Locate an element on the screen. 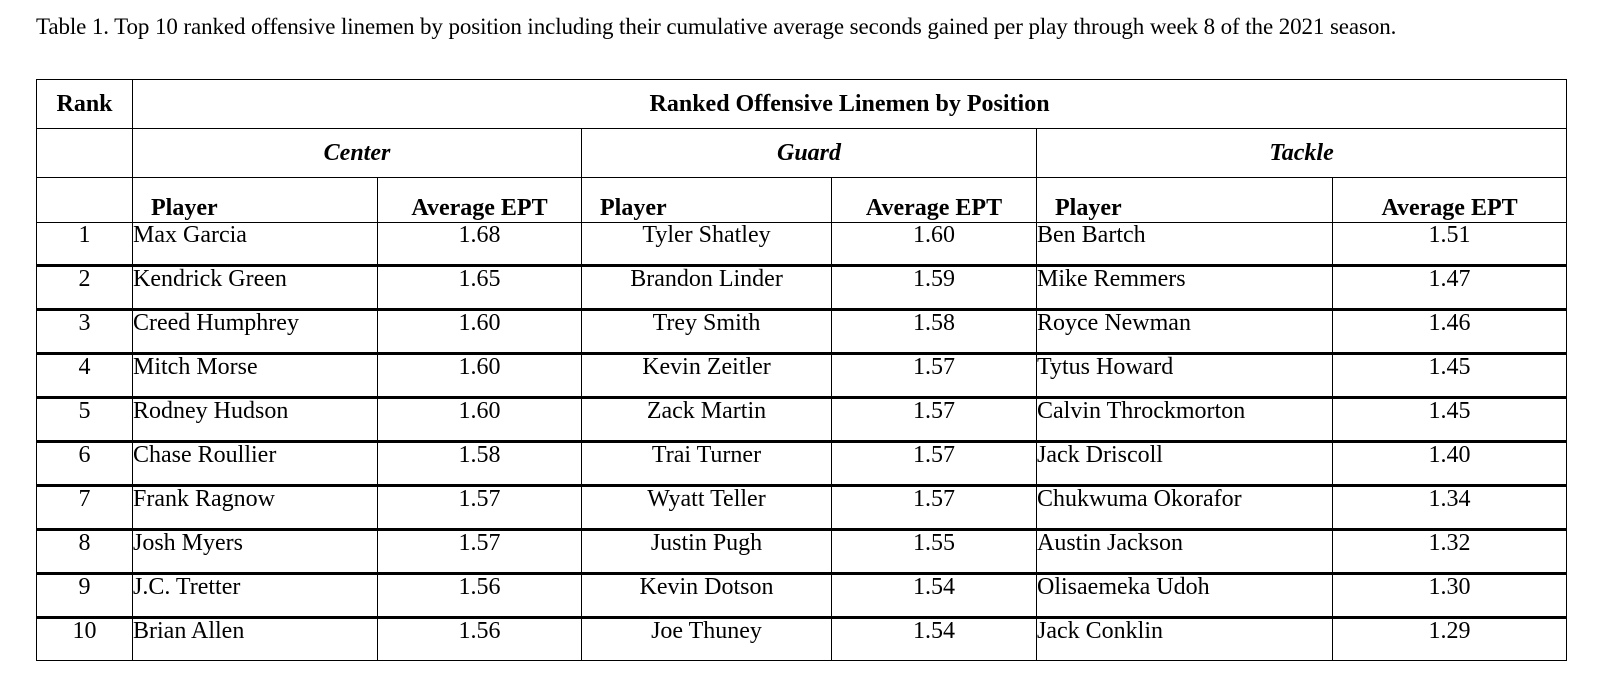  guard-player-header: Player is located at coordinates (706, 200).